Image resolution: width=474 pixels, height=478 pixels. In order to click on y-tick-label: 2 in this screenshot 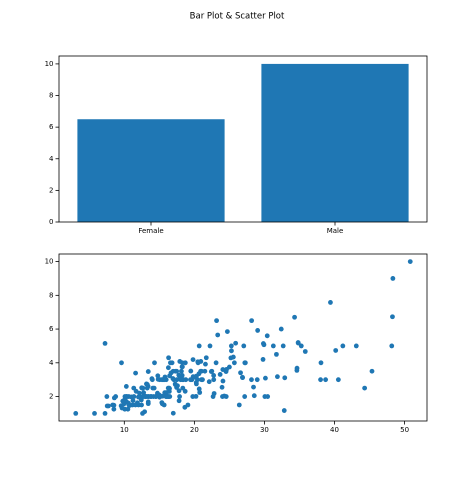, I will do `click(51, 190)`.